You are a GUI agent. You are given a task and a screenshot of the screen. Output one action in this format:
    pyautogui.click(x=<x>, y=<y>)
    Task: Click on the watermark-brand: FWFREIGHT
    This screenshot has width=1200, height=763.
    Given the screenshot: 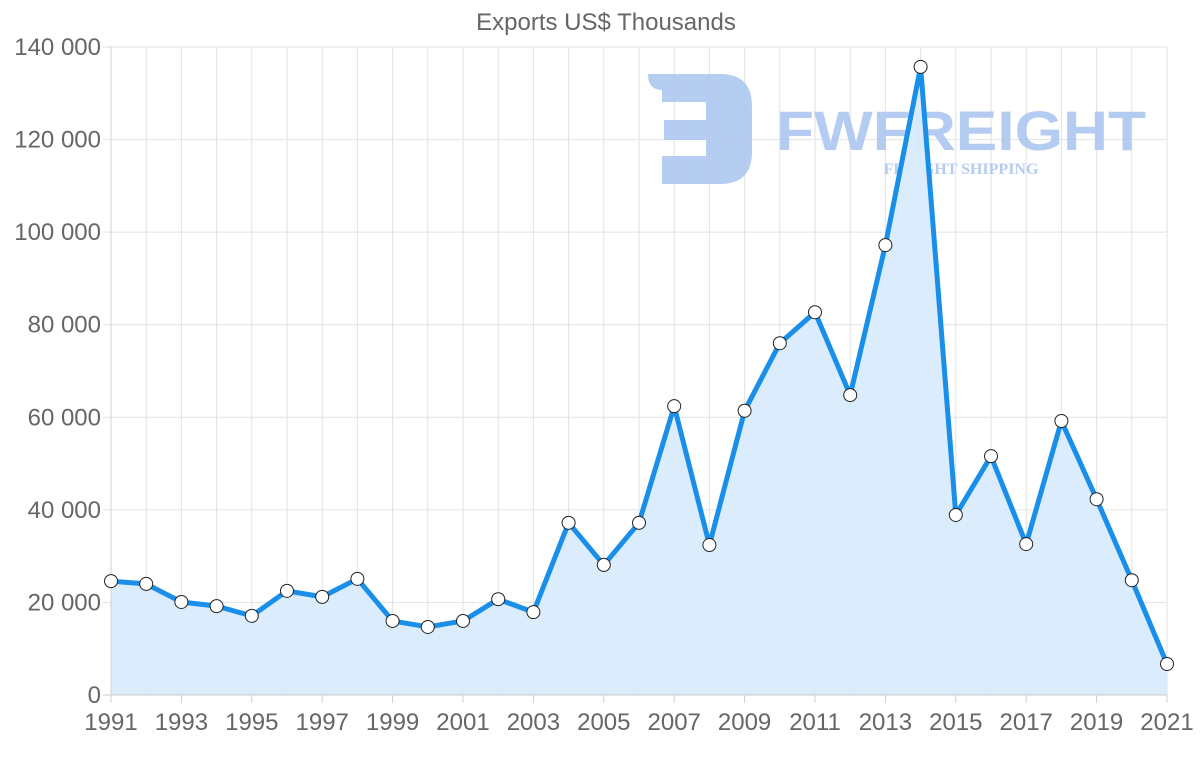 What is the action you would take?
    pyautogui.click(x=961, y=130)
    